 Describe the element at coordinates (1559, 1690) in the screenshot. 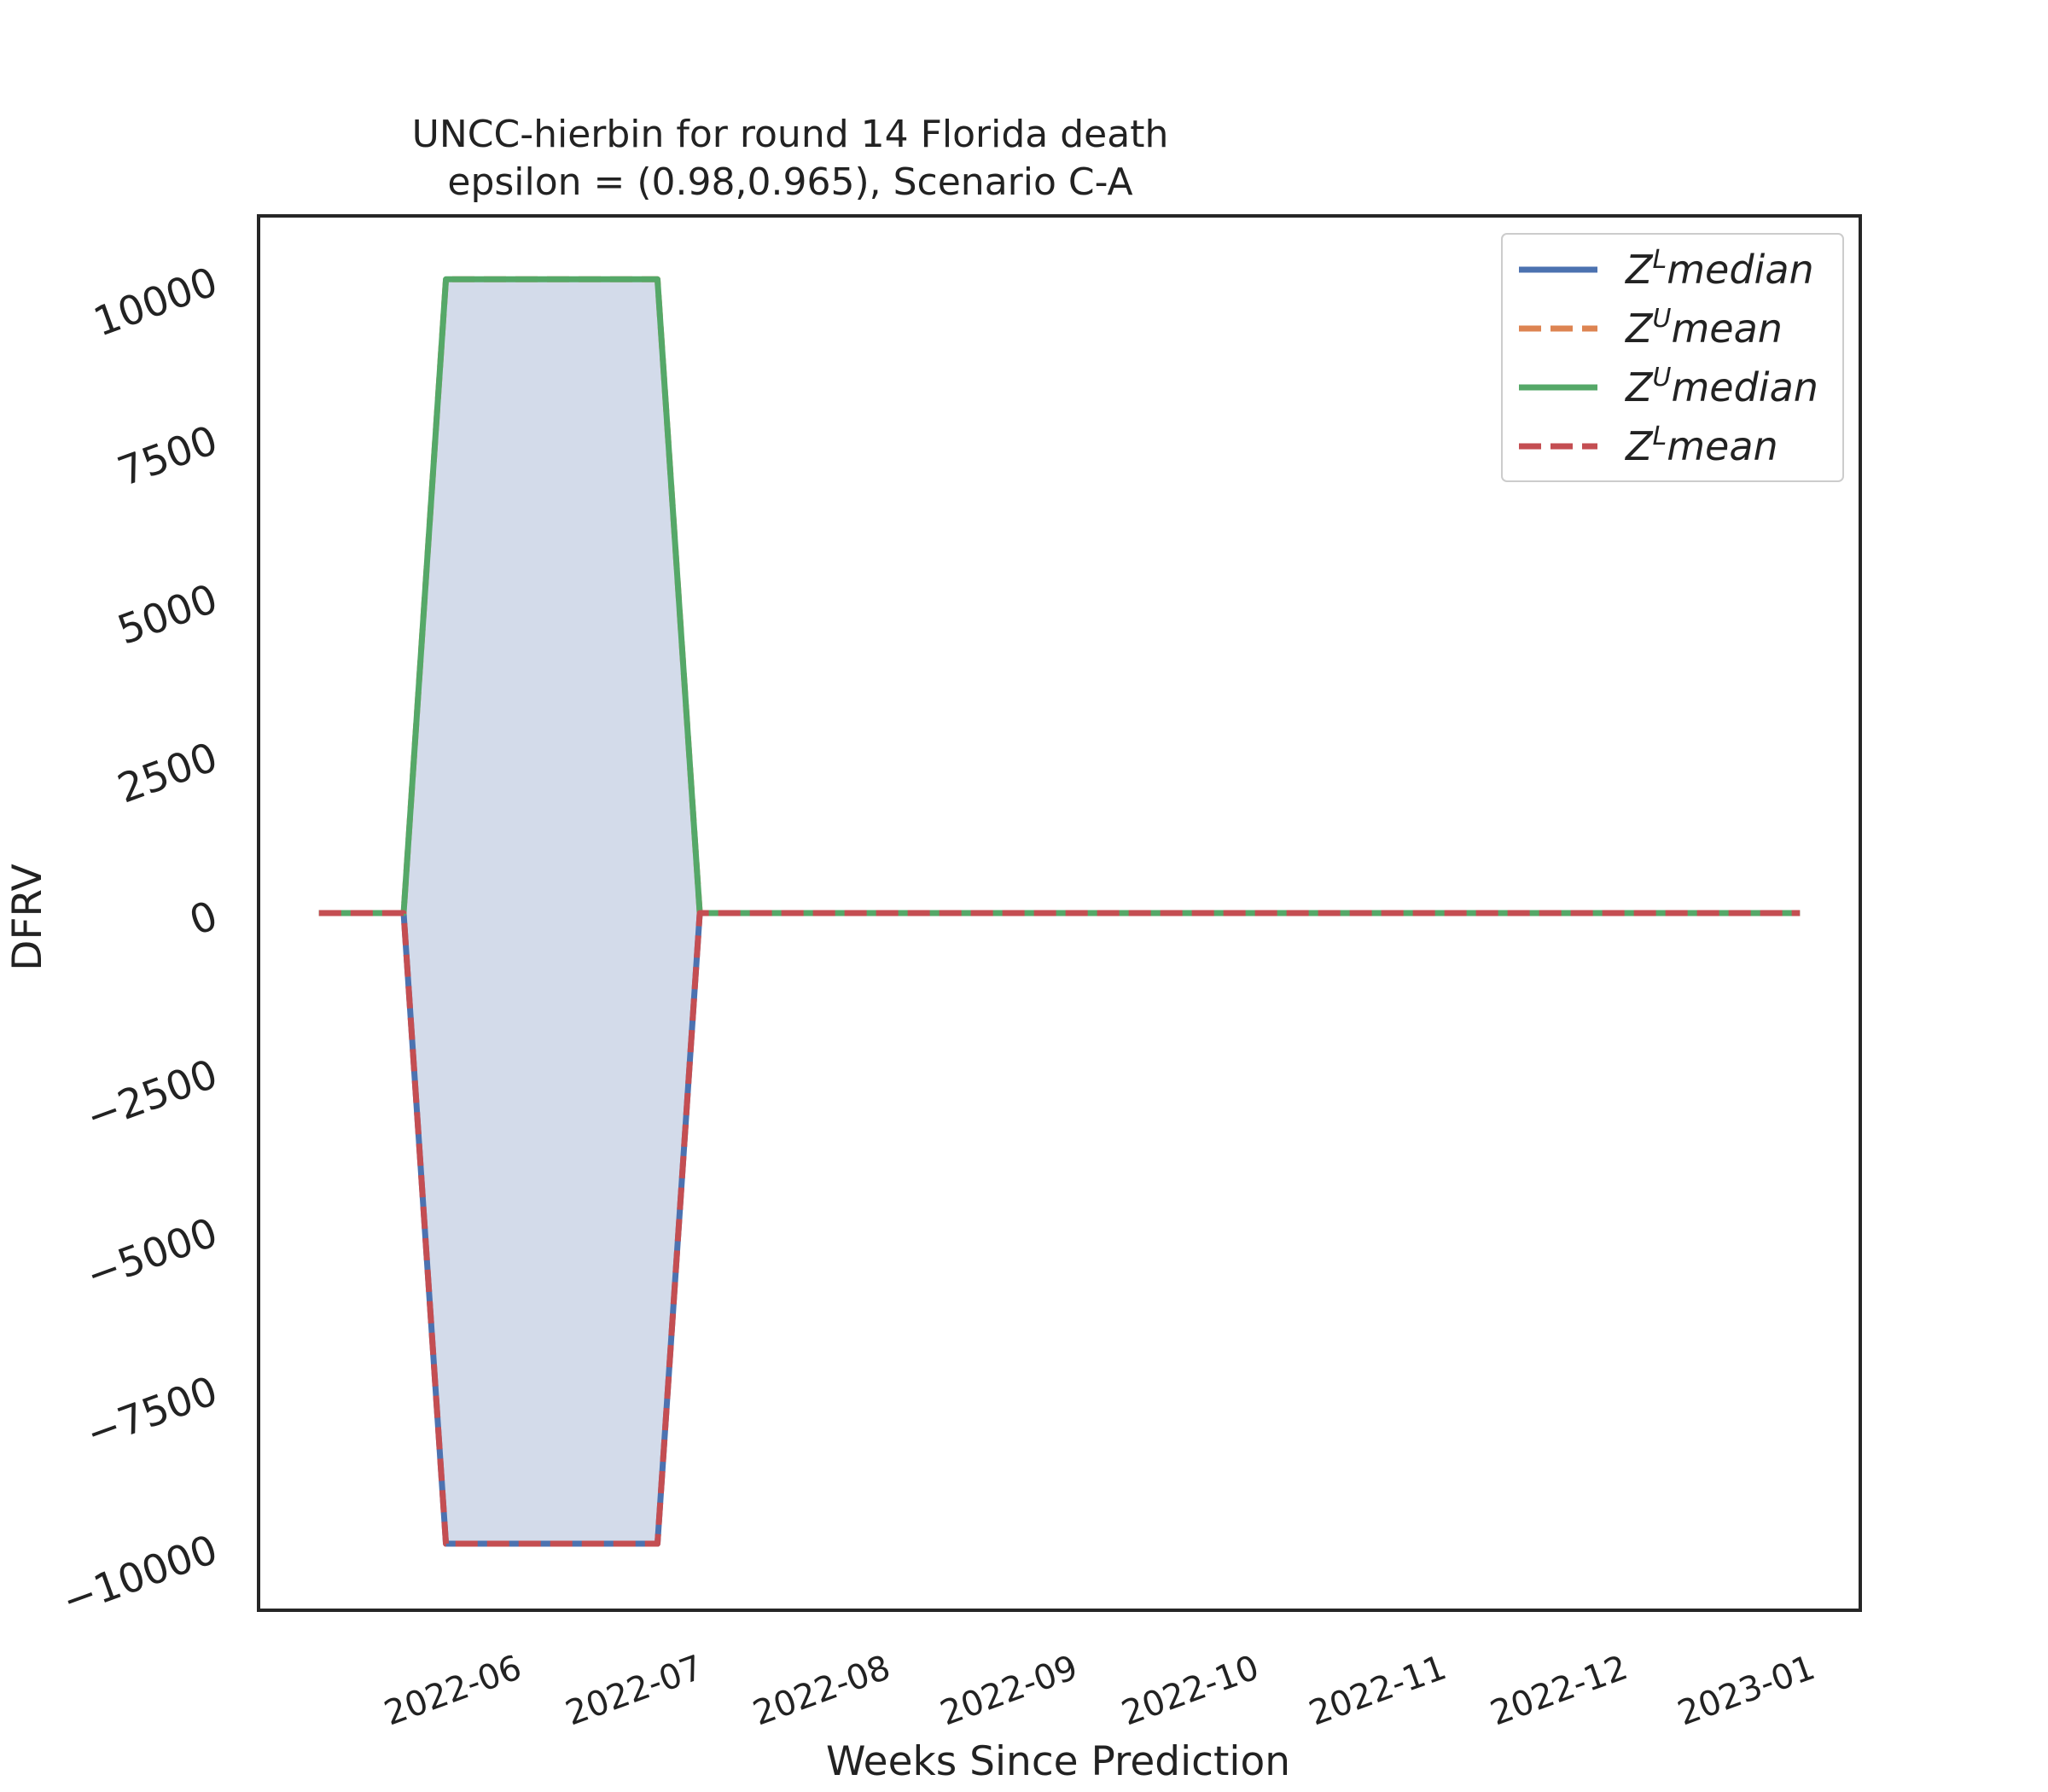

I see `x-tick-label: 2022-12` at that location.